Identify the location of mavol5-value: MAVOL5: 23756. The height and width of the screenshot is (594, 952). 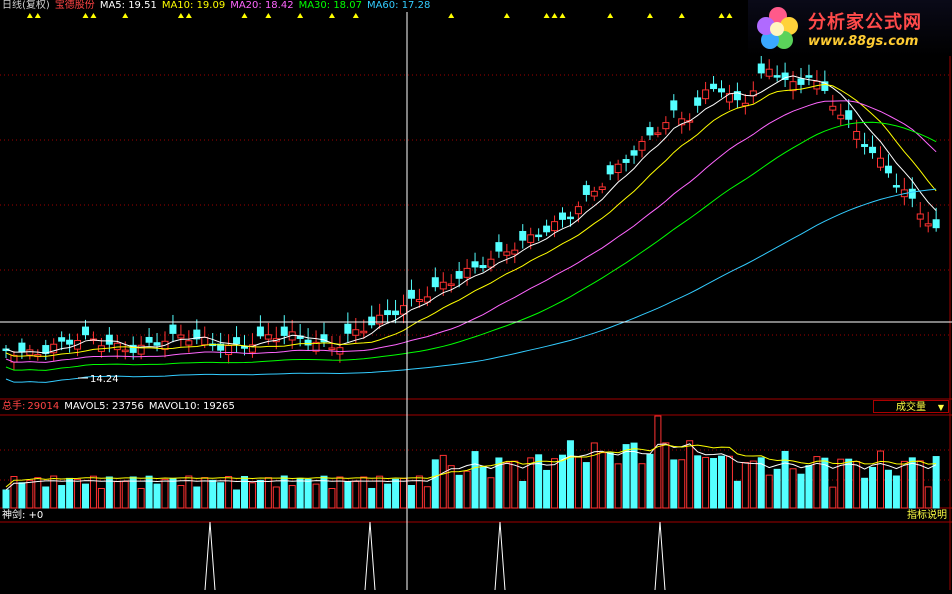
(104, 406).